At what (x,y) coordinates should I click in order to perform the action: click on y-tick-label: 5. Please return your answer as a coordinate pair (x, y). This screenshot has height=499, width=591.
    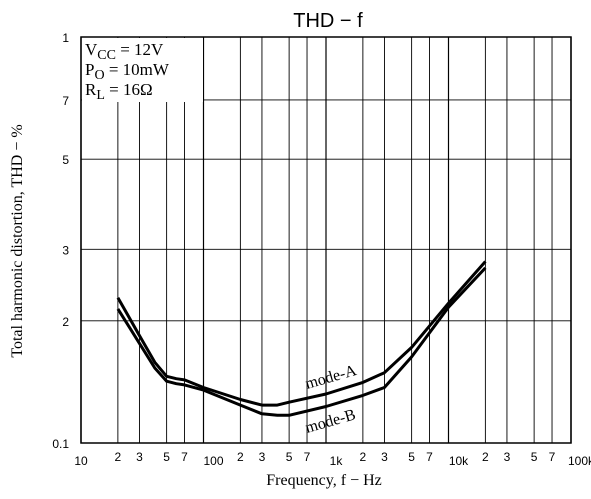
    Looking at the image, I should click on (65, 160).